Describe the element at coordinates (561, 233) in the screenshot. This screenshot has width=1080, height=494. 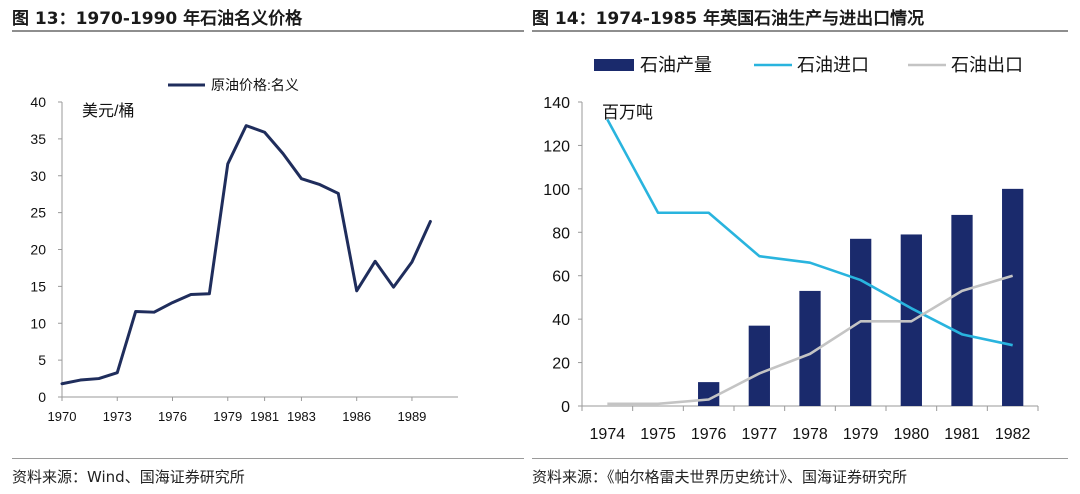
I see `y-tick-label: 80` at that location.